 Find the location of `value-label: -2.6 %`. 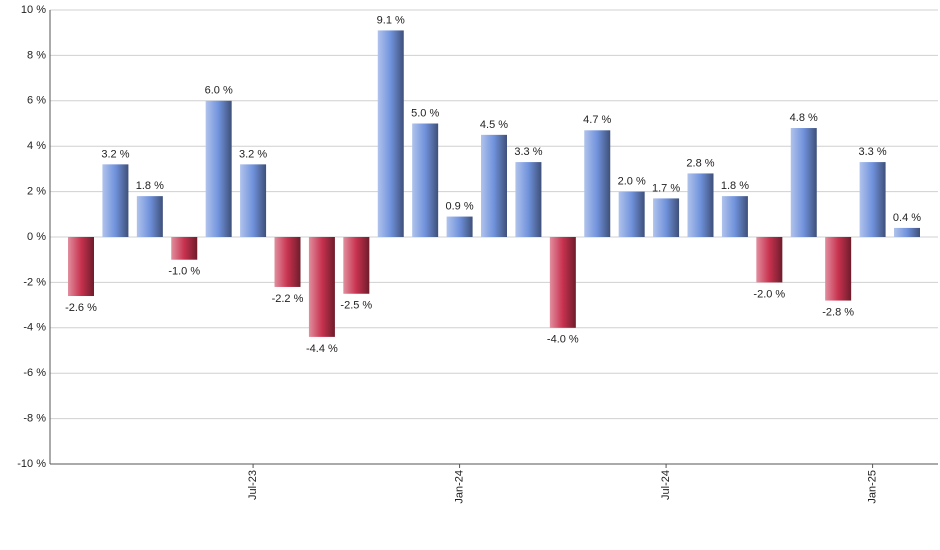

value-label: -2.6 % is located at coordinates (81, 308).